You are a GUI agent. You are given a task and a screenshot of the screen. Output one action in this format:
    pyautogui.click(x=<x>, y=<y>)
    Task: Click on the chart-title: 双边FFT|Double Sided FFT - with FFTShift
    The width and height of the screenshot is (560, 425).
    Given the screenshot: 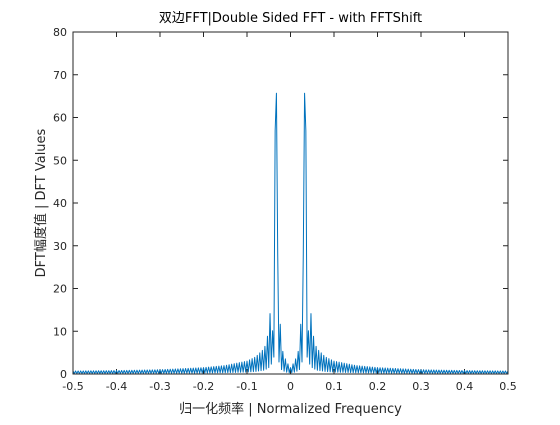 What is the action you would take?
    pyautogui.click(x=290, y=18)
    